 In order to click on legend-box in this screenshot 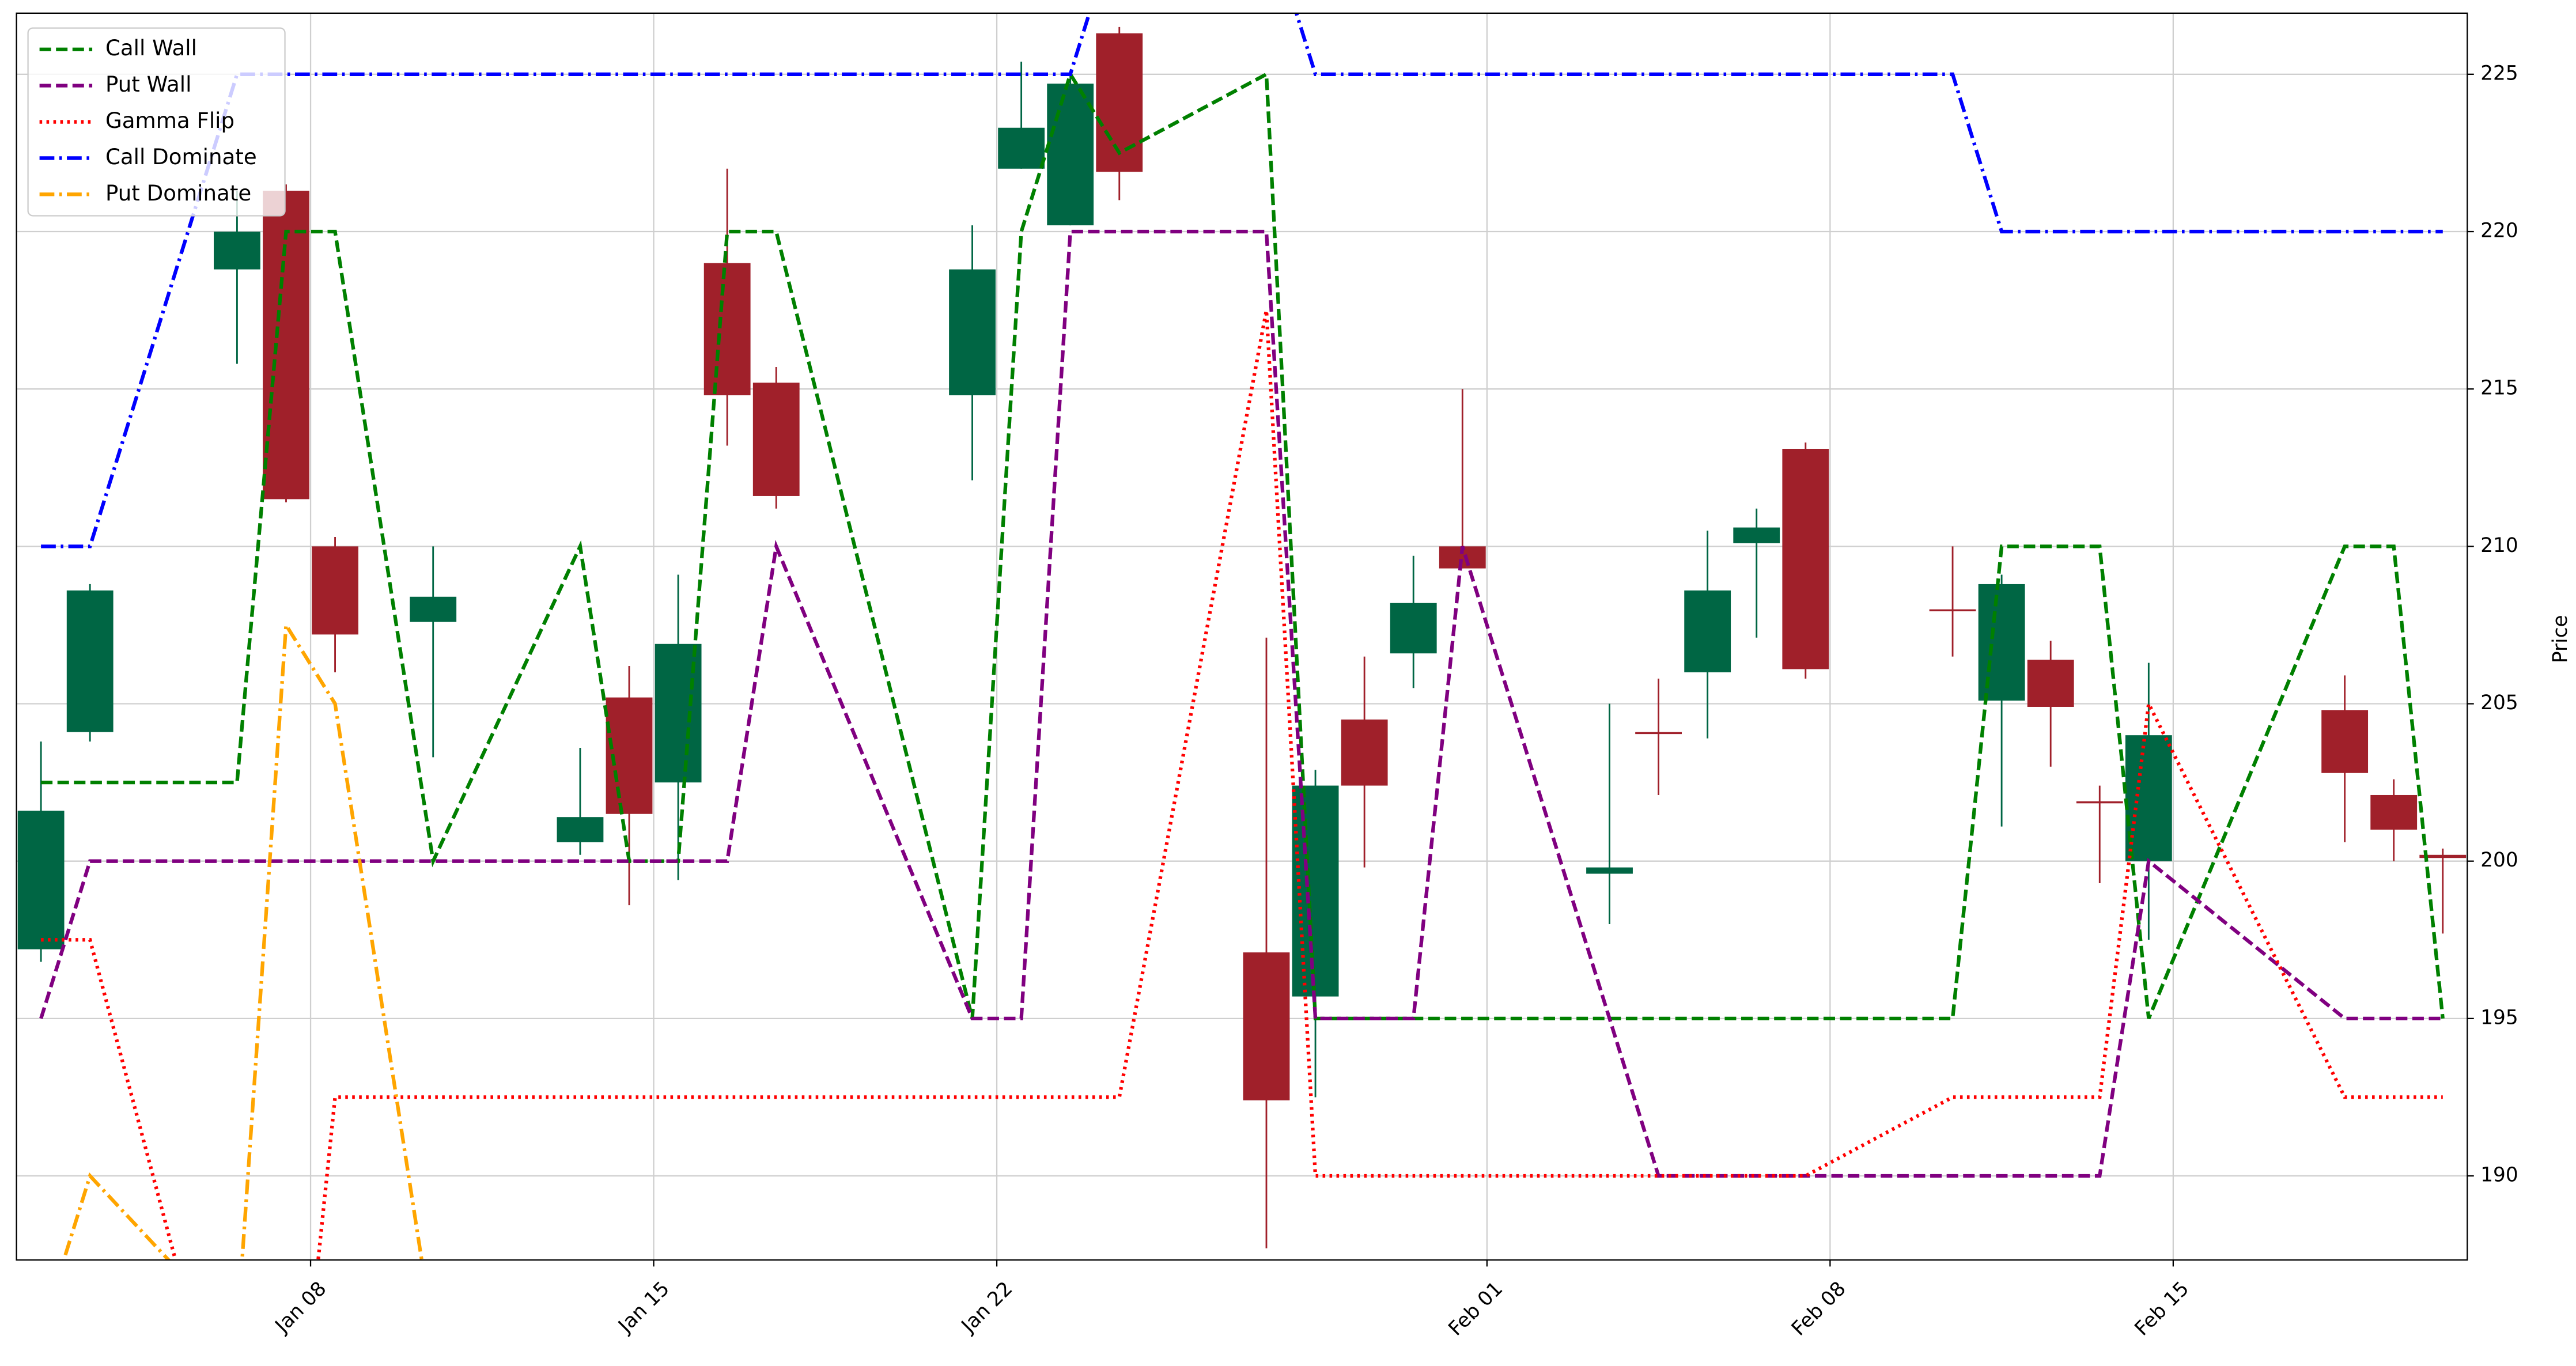, I will do `click(156, 122)`.